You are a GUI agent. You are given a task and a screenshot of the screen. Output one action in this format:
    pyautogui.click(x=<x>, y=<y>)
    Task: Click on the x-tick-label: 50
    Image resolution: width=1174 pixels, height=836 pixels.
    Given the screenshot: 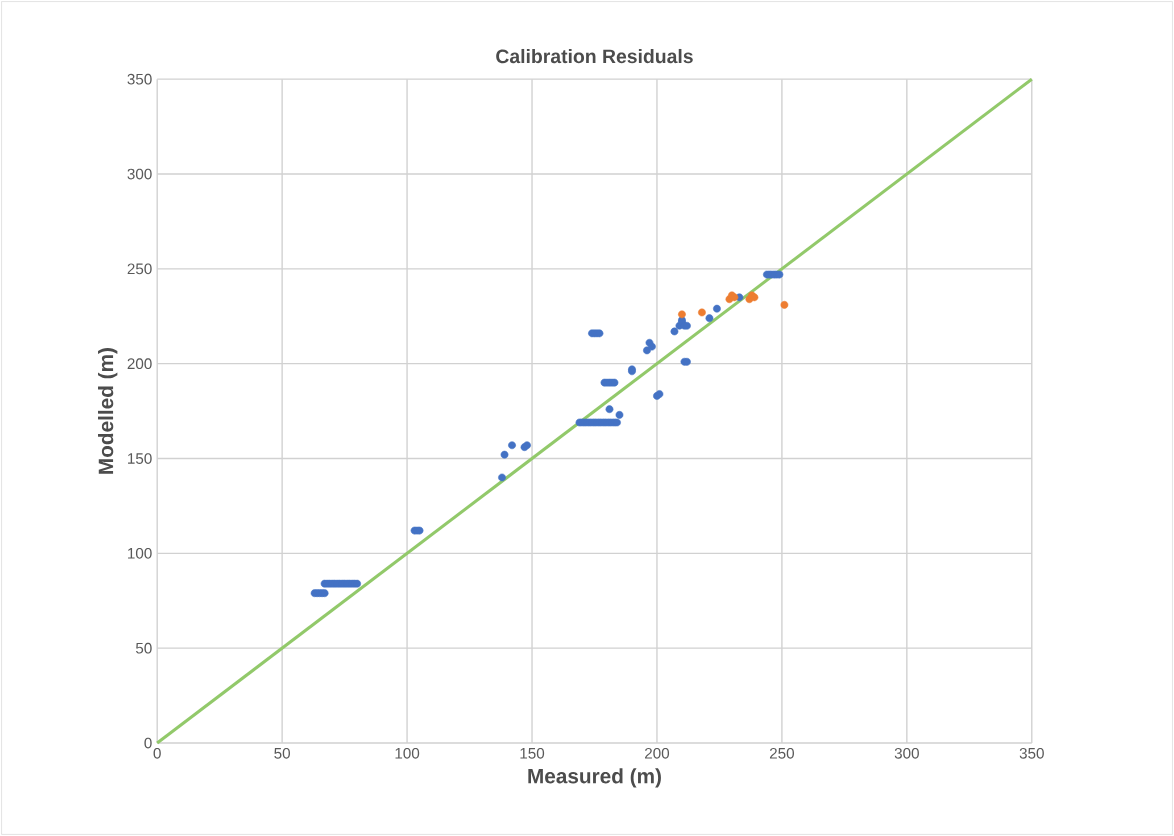 What is the action you would take?
    pyautogui.click(x=282, y=753)
    